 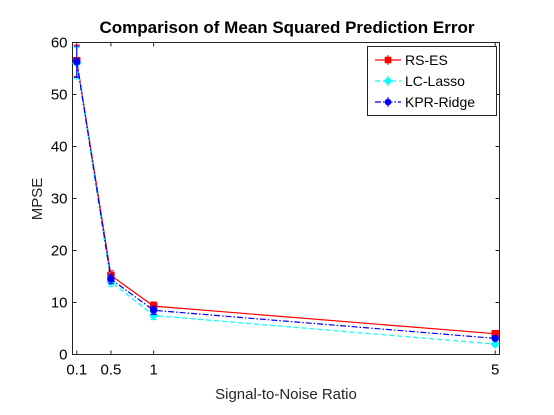 What do you see at coordinates (59, 251) in the screenshot?
I see `y-tick-label: 20` at bounding box center [59, 251].